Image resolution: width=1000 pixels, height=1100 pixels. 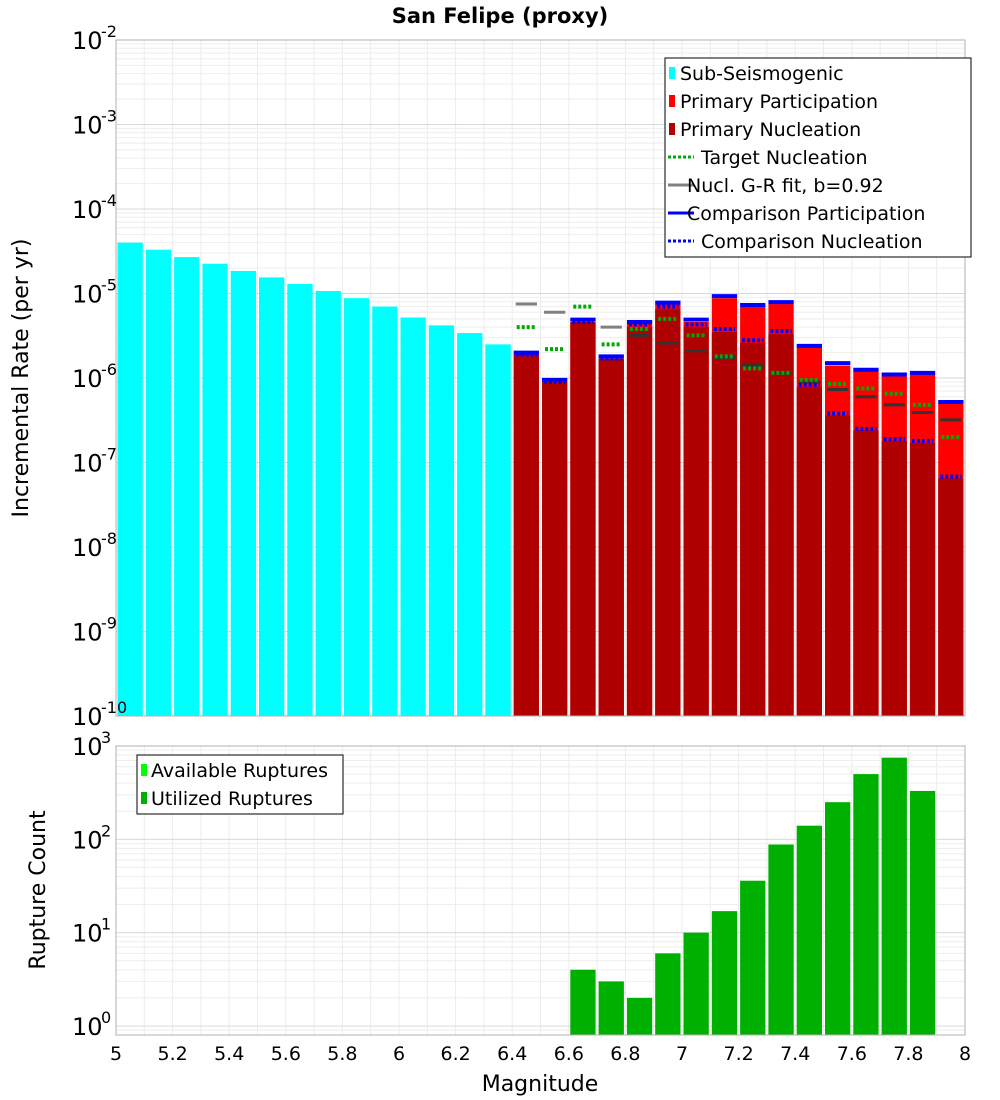 What do you see at coordinates (500, 16) in the screenshot?
I see `chart-title: San Felipe (proxy)` at bounding box center [500, 16].